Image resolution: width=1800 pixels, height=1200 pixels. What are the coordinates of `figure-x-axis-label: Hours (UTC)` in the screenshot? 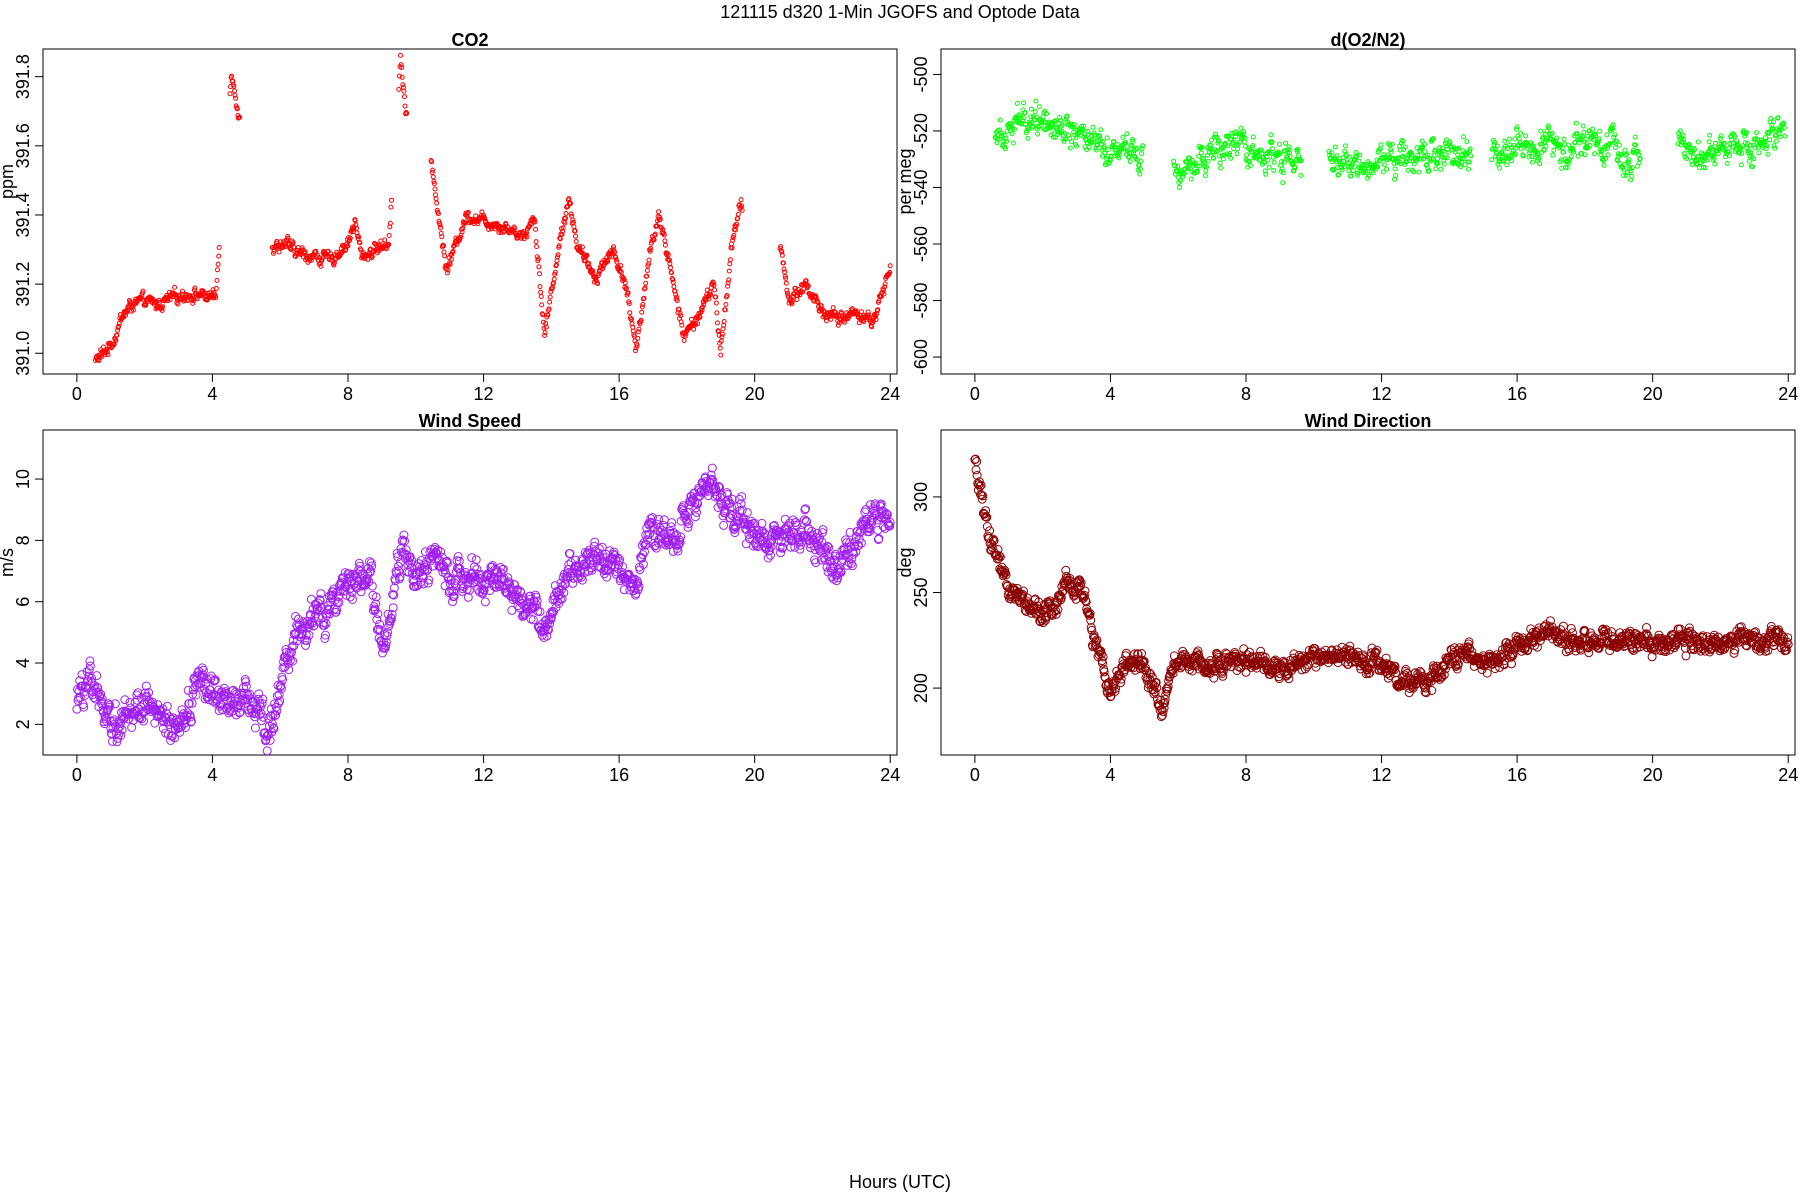 It's located at (900, 1182).